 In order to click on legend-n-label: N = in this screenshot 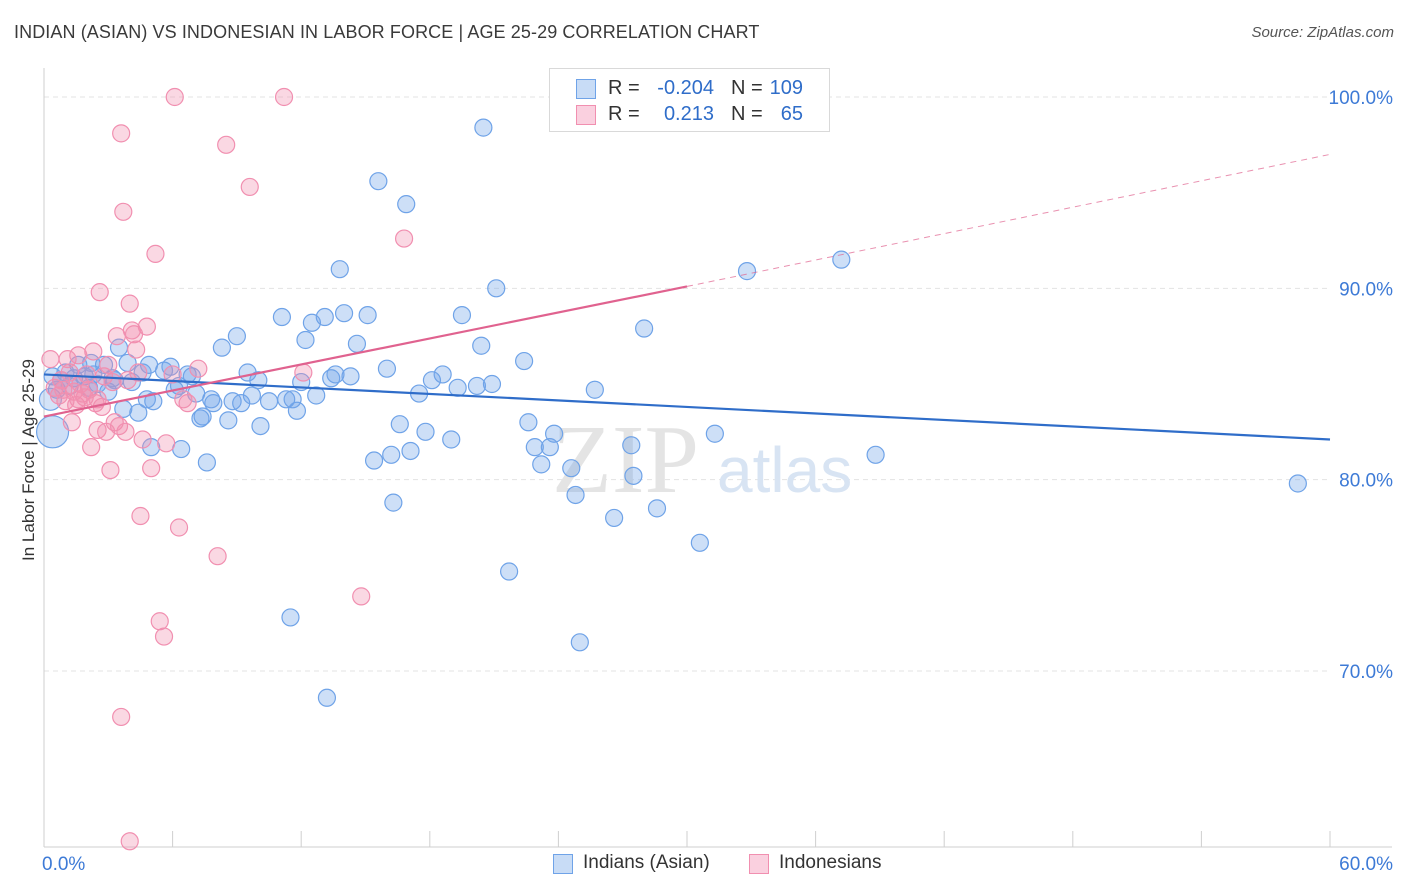, I will do `click(747, 114)`.